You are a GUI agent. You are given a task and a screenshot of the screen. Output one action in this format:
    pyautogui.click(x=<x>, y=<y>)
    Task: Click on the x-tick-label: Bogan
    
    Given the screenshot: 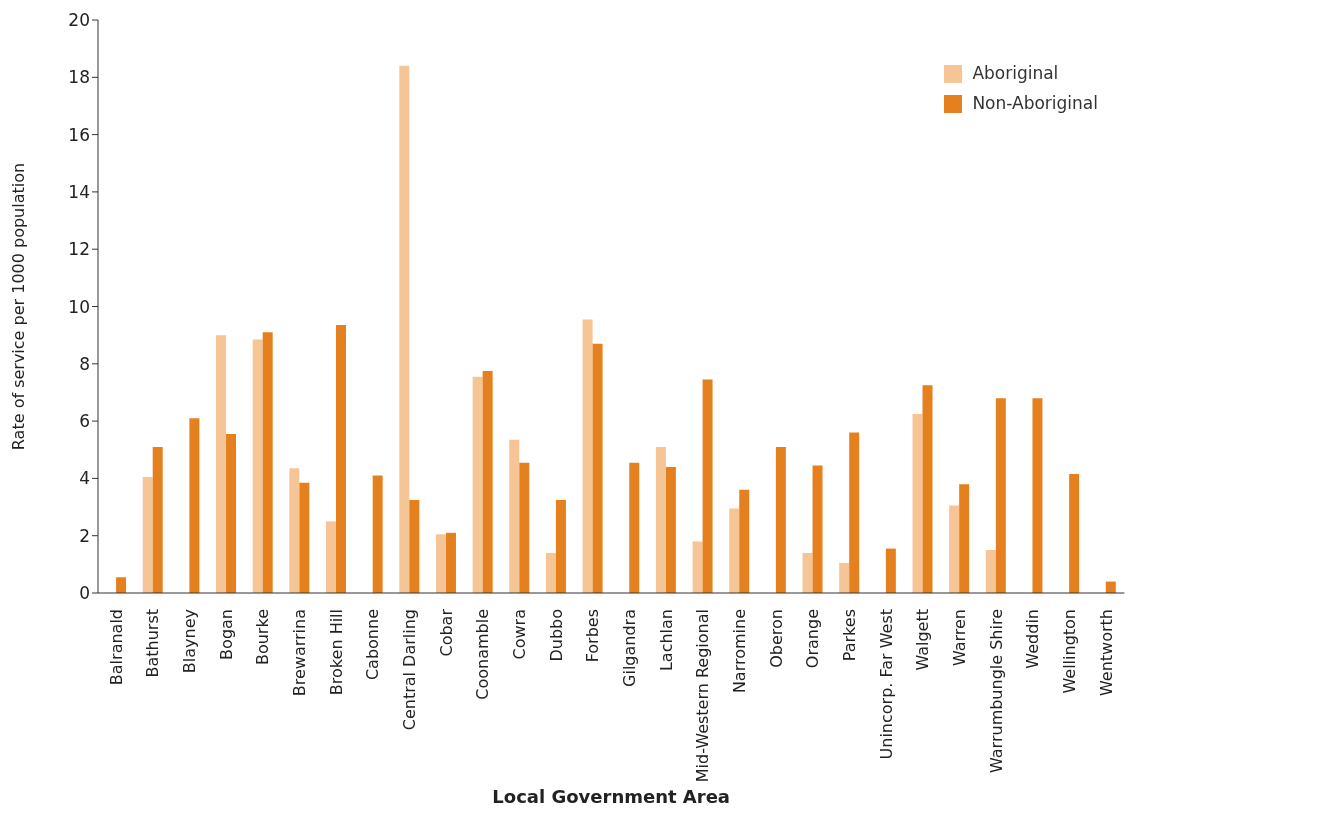 What is the action you would take?
    pyautogui.click(x=226, y=634)
    